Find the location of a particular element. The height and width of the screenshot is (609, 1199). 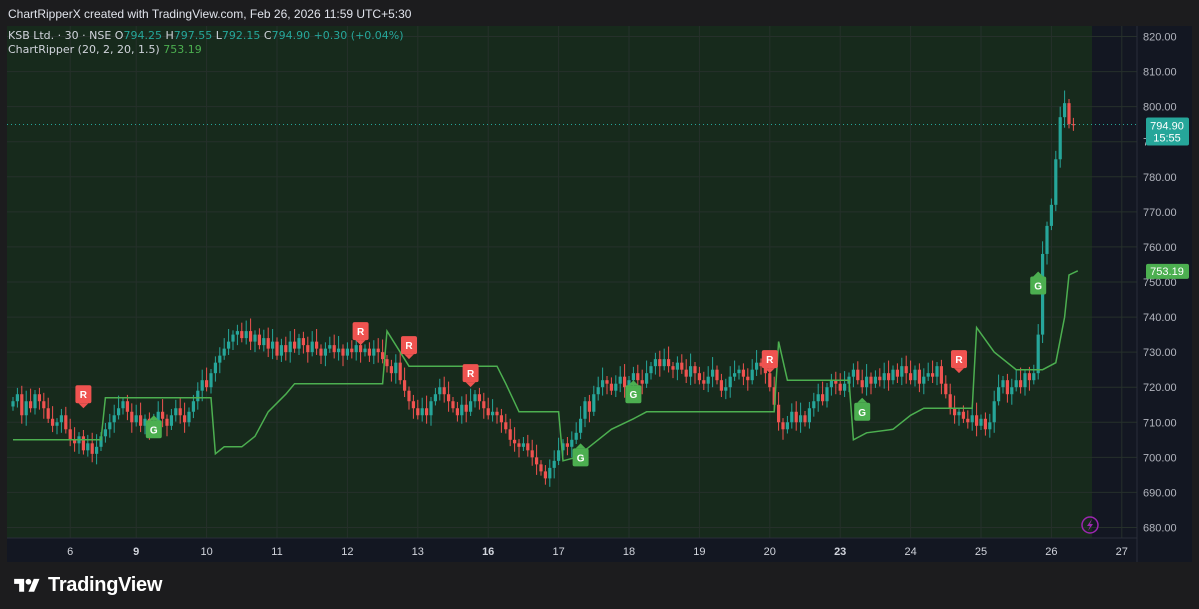

price-axis-label: 710.00 is located at coordinates (1160, 423).